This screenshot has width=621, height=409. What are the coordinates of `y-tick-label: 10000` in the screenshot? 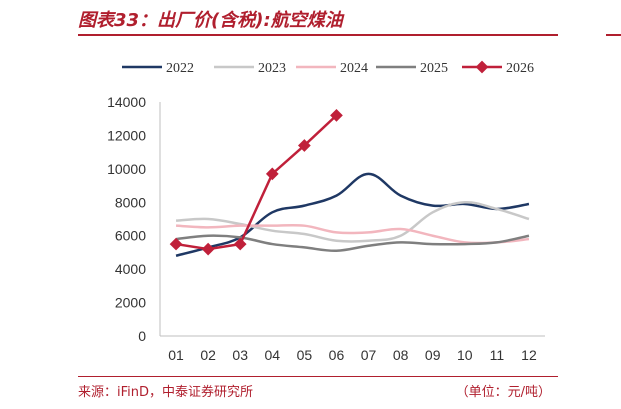 It's located at (126, 169).